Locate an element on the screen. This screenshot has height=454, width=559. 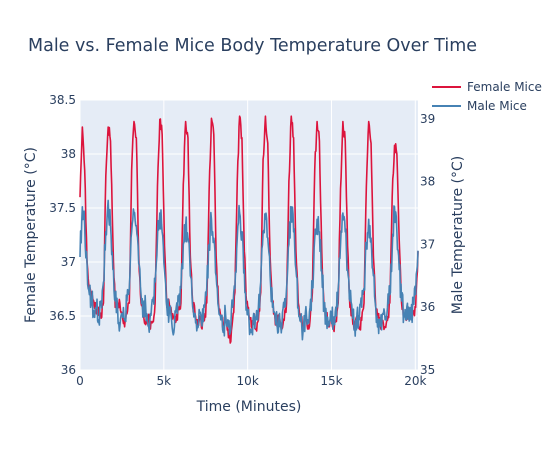
left-y-tick-label: 37.5 is located at coordinates (62, 208).